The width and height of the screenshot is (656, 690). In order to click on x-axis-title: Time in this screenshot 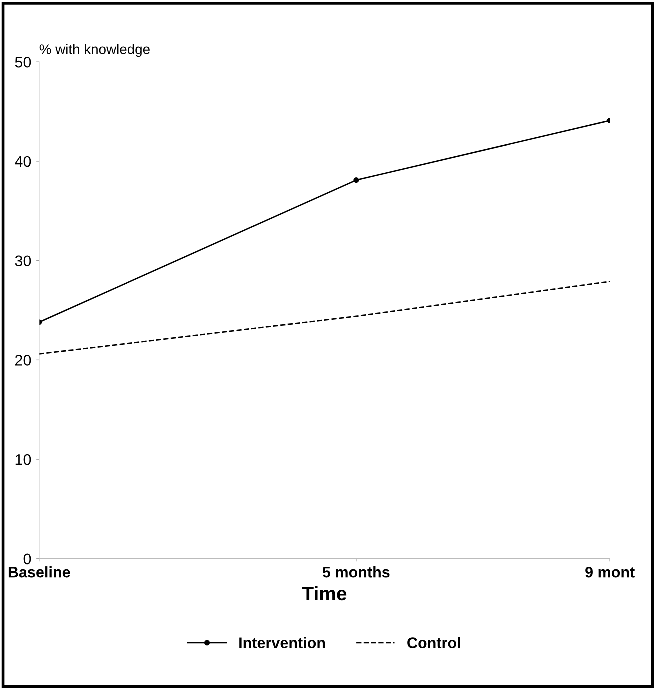, I will do `click(324, 593)`.